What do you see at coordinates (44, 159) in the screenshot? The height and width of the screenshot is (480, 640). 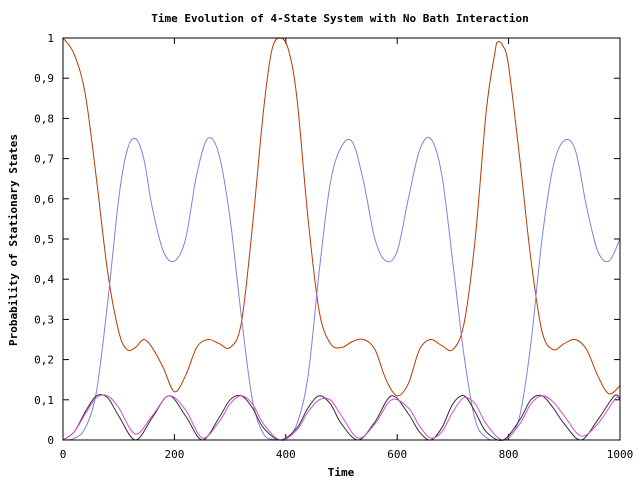 I see `y-tick-label: 0,7` at bounding box center [44, 159].